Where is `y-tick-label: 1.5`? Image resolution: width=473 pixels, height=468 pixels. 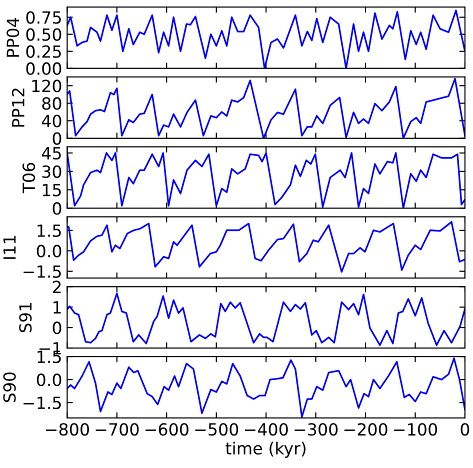 y-tick-label: 1.5 is located at coordinates (49, 230).